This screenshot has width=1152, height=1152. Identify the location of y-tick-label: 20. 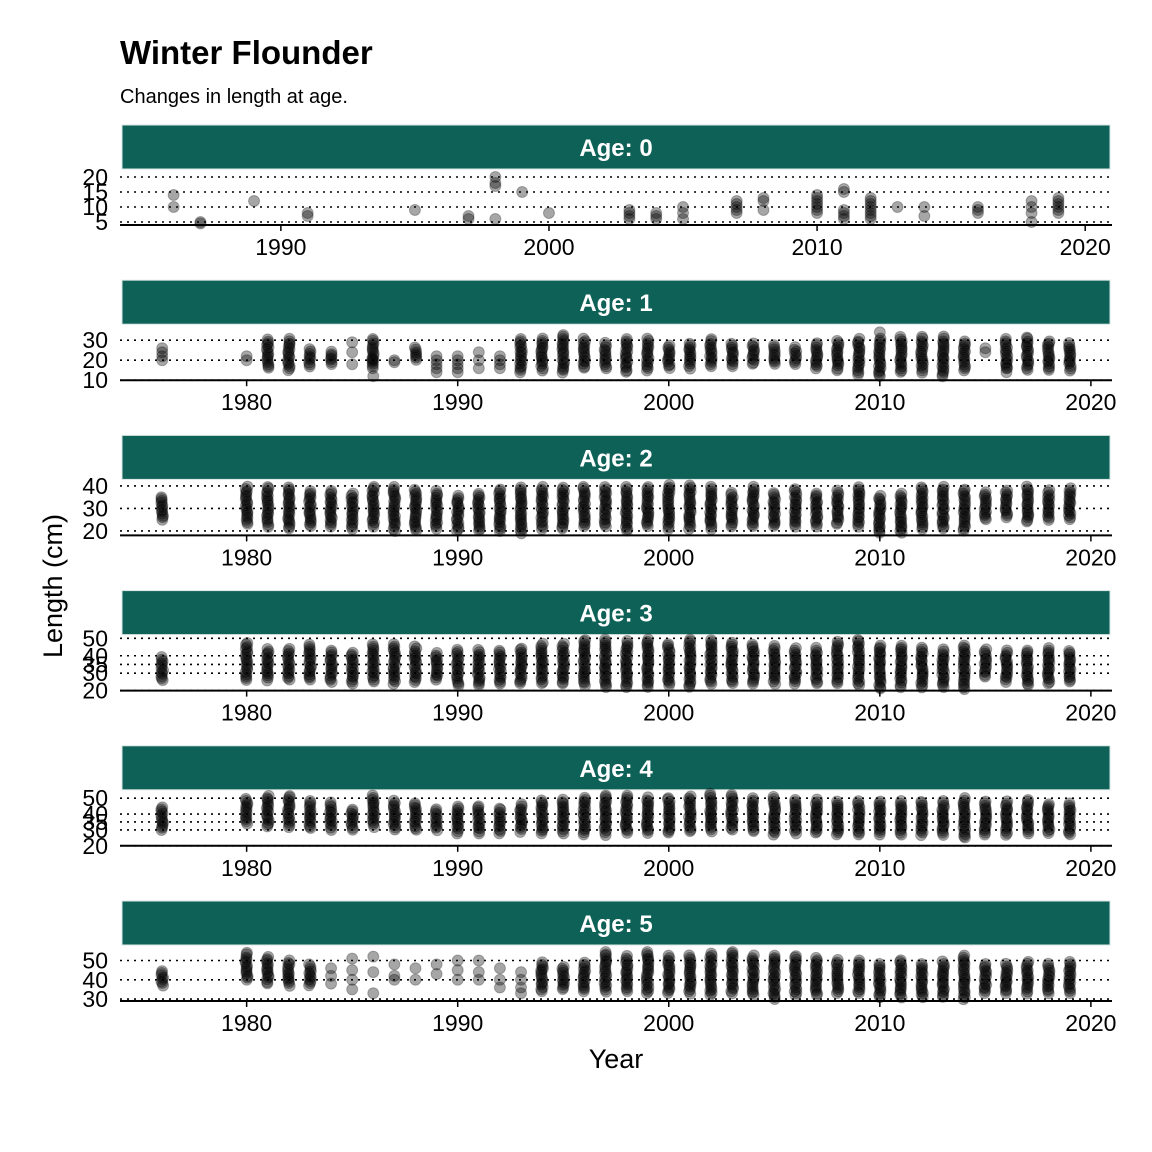
(95, 360).